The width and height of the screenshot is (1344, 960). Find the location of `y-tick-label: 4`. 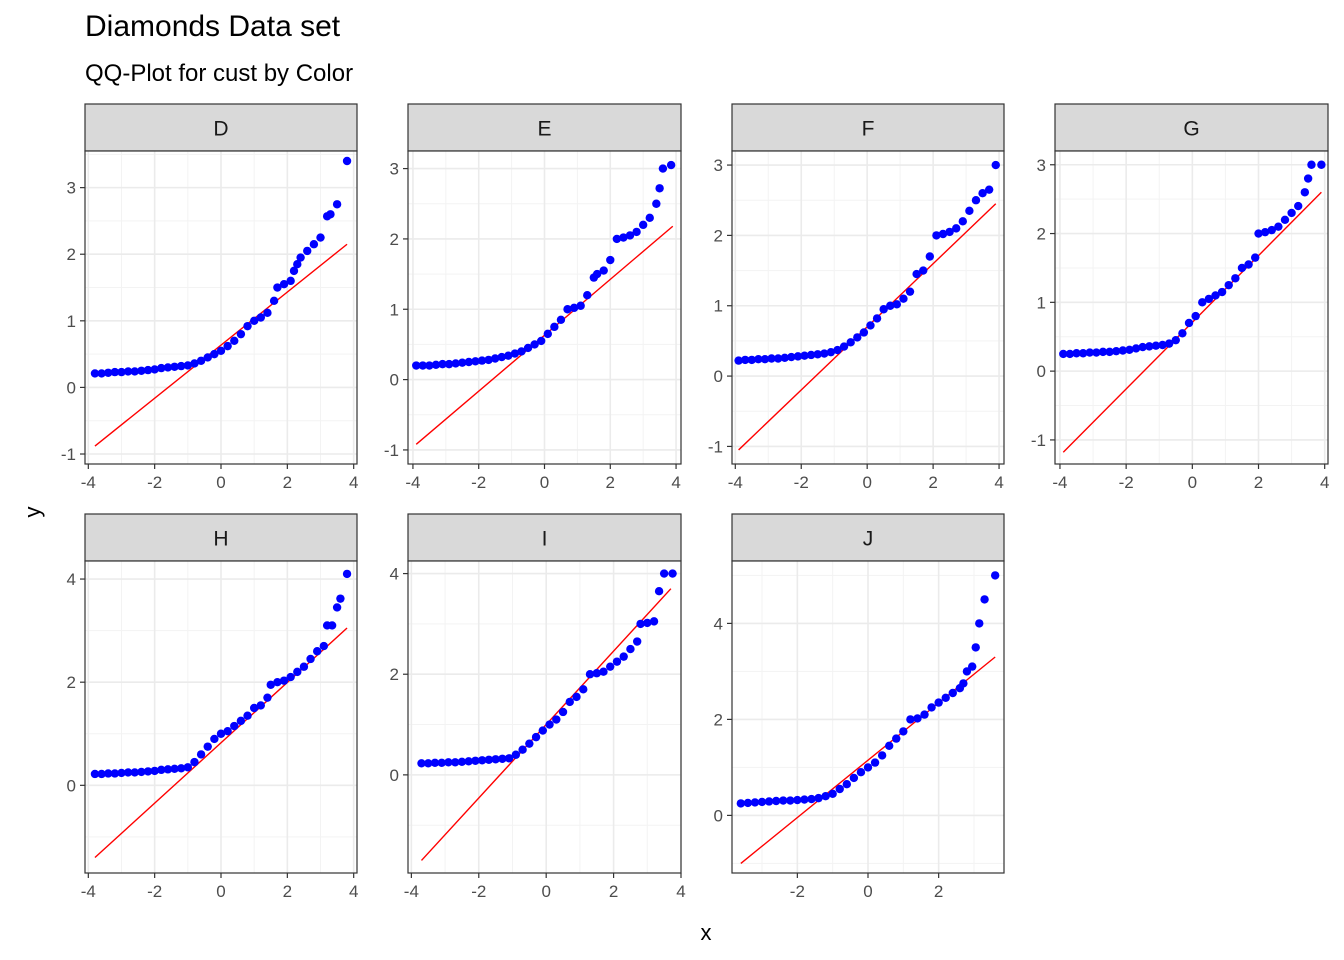

y-tick-label: 4 is located at coordinates (394, 574).